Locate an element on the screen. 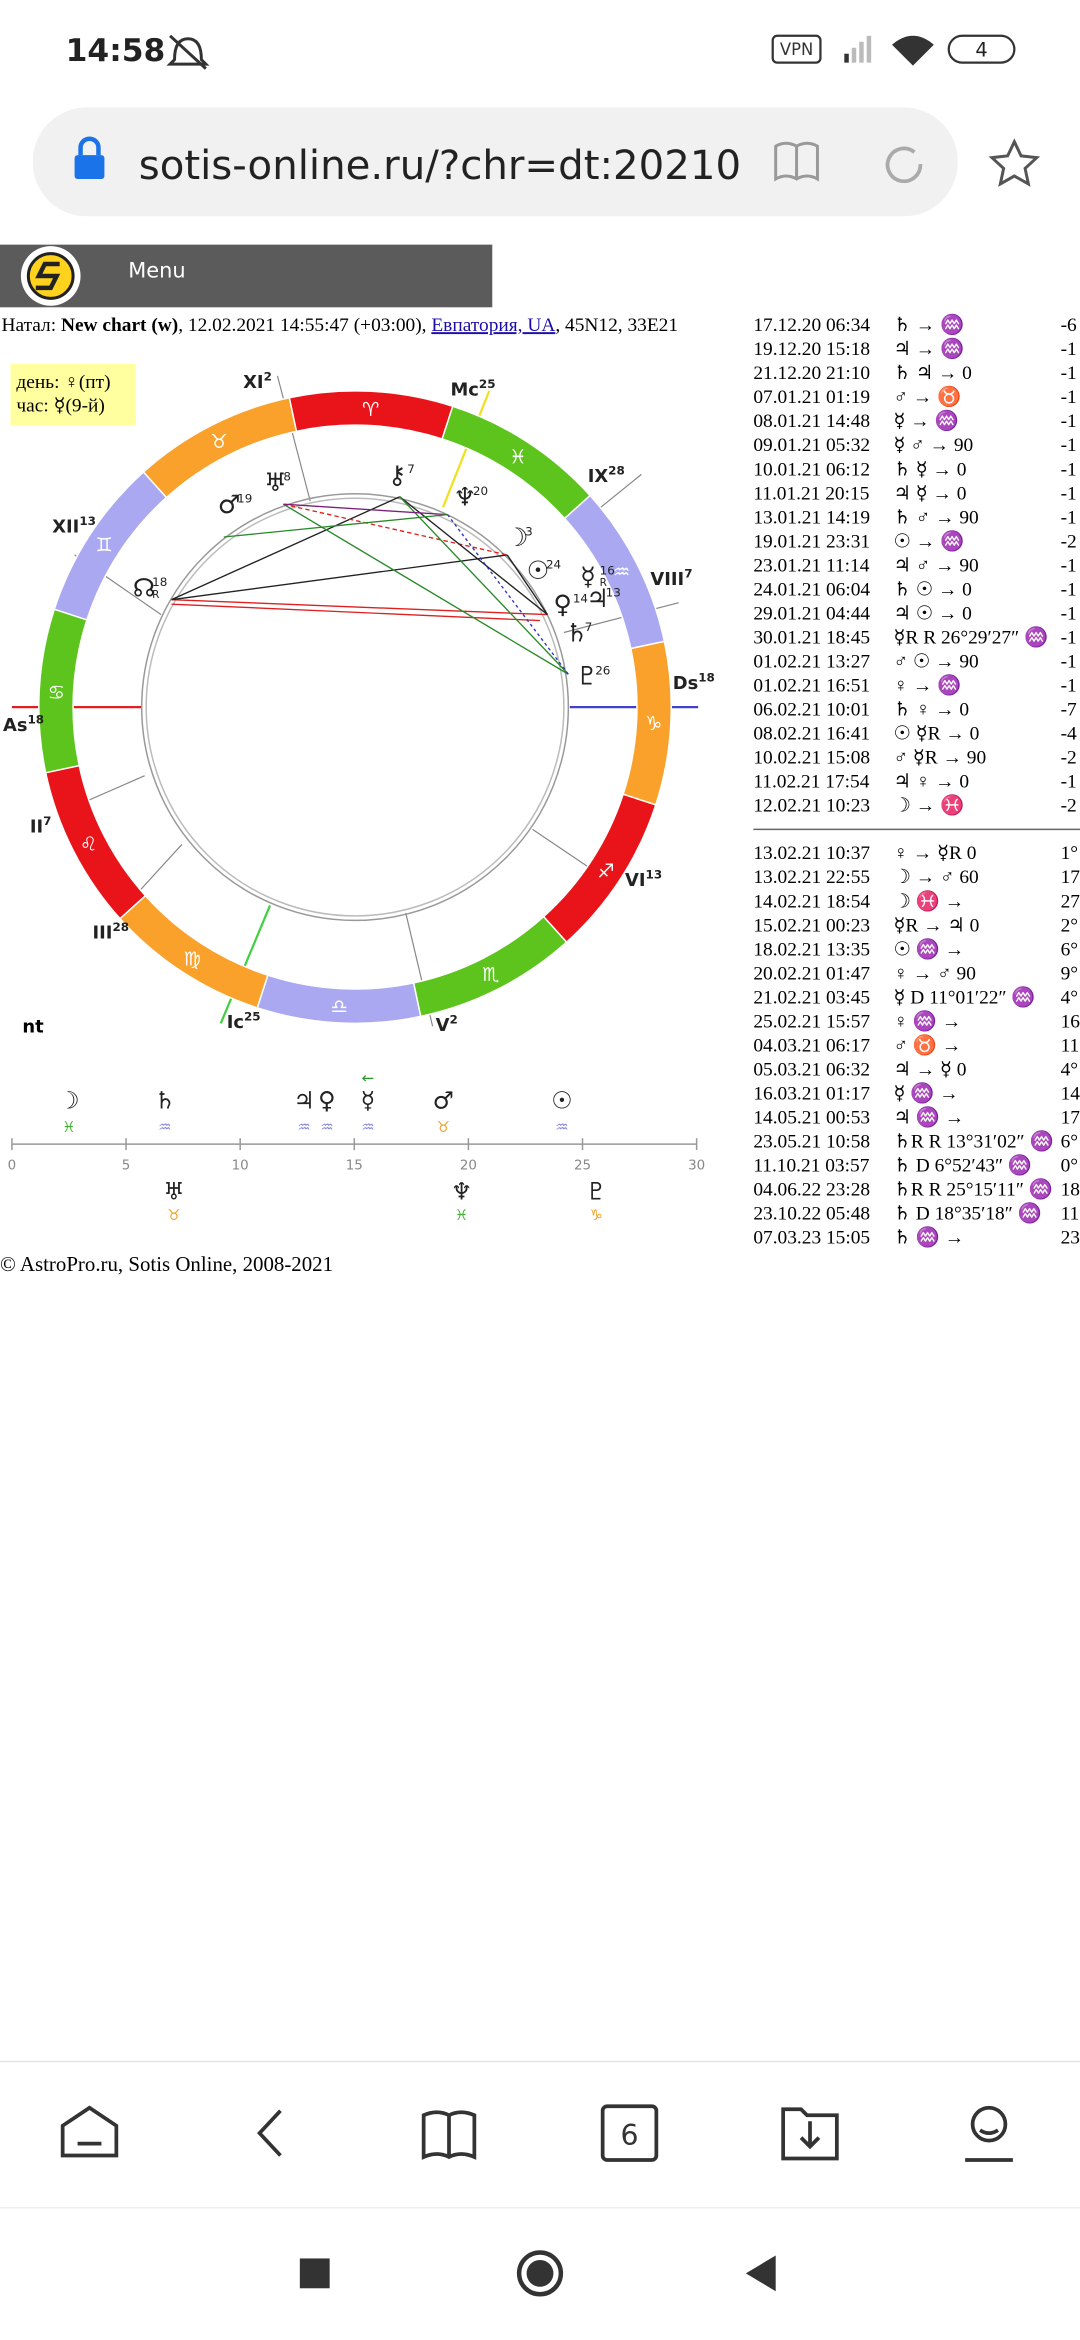  sign-glyph: ♊ is located at coordinates (104, 545).